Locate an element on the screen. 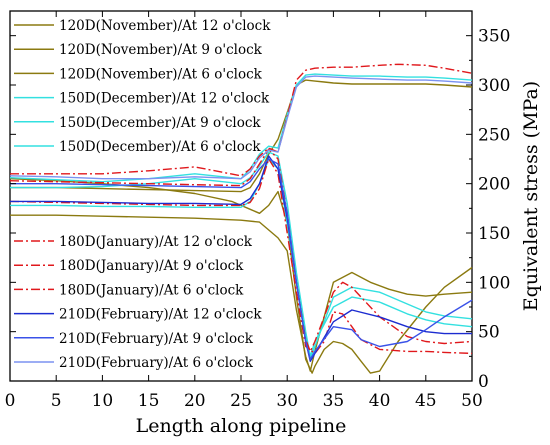  y-tick-label: 150 is located at coordinates (494, 234).